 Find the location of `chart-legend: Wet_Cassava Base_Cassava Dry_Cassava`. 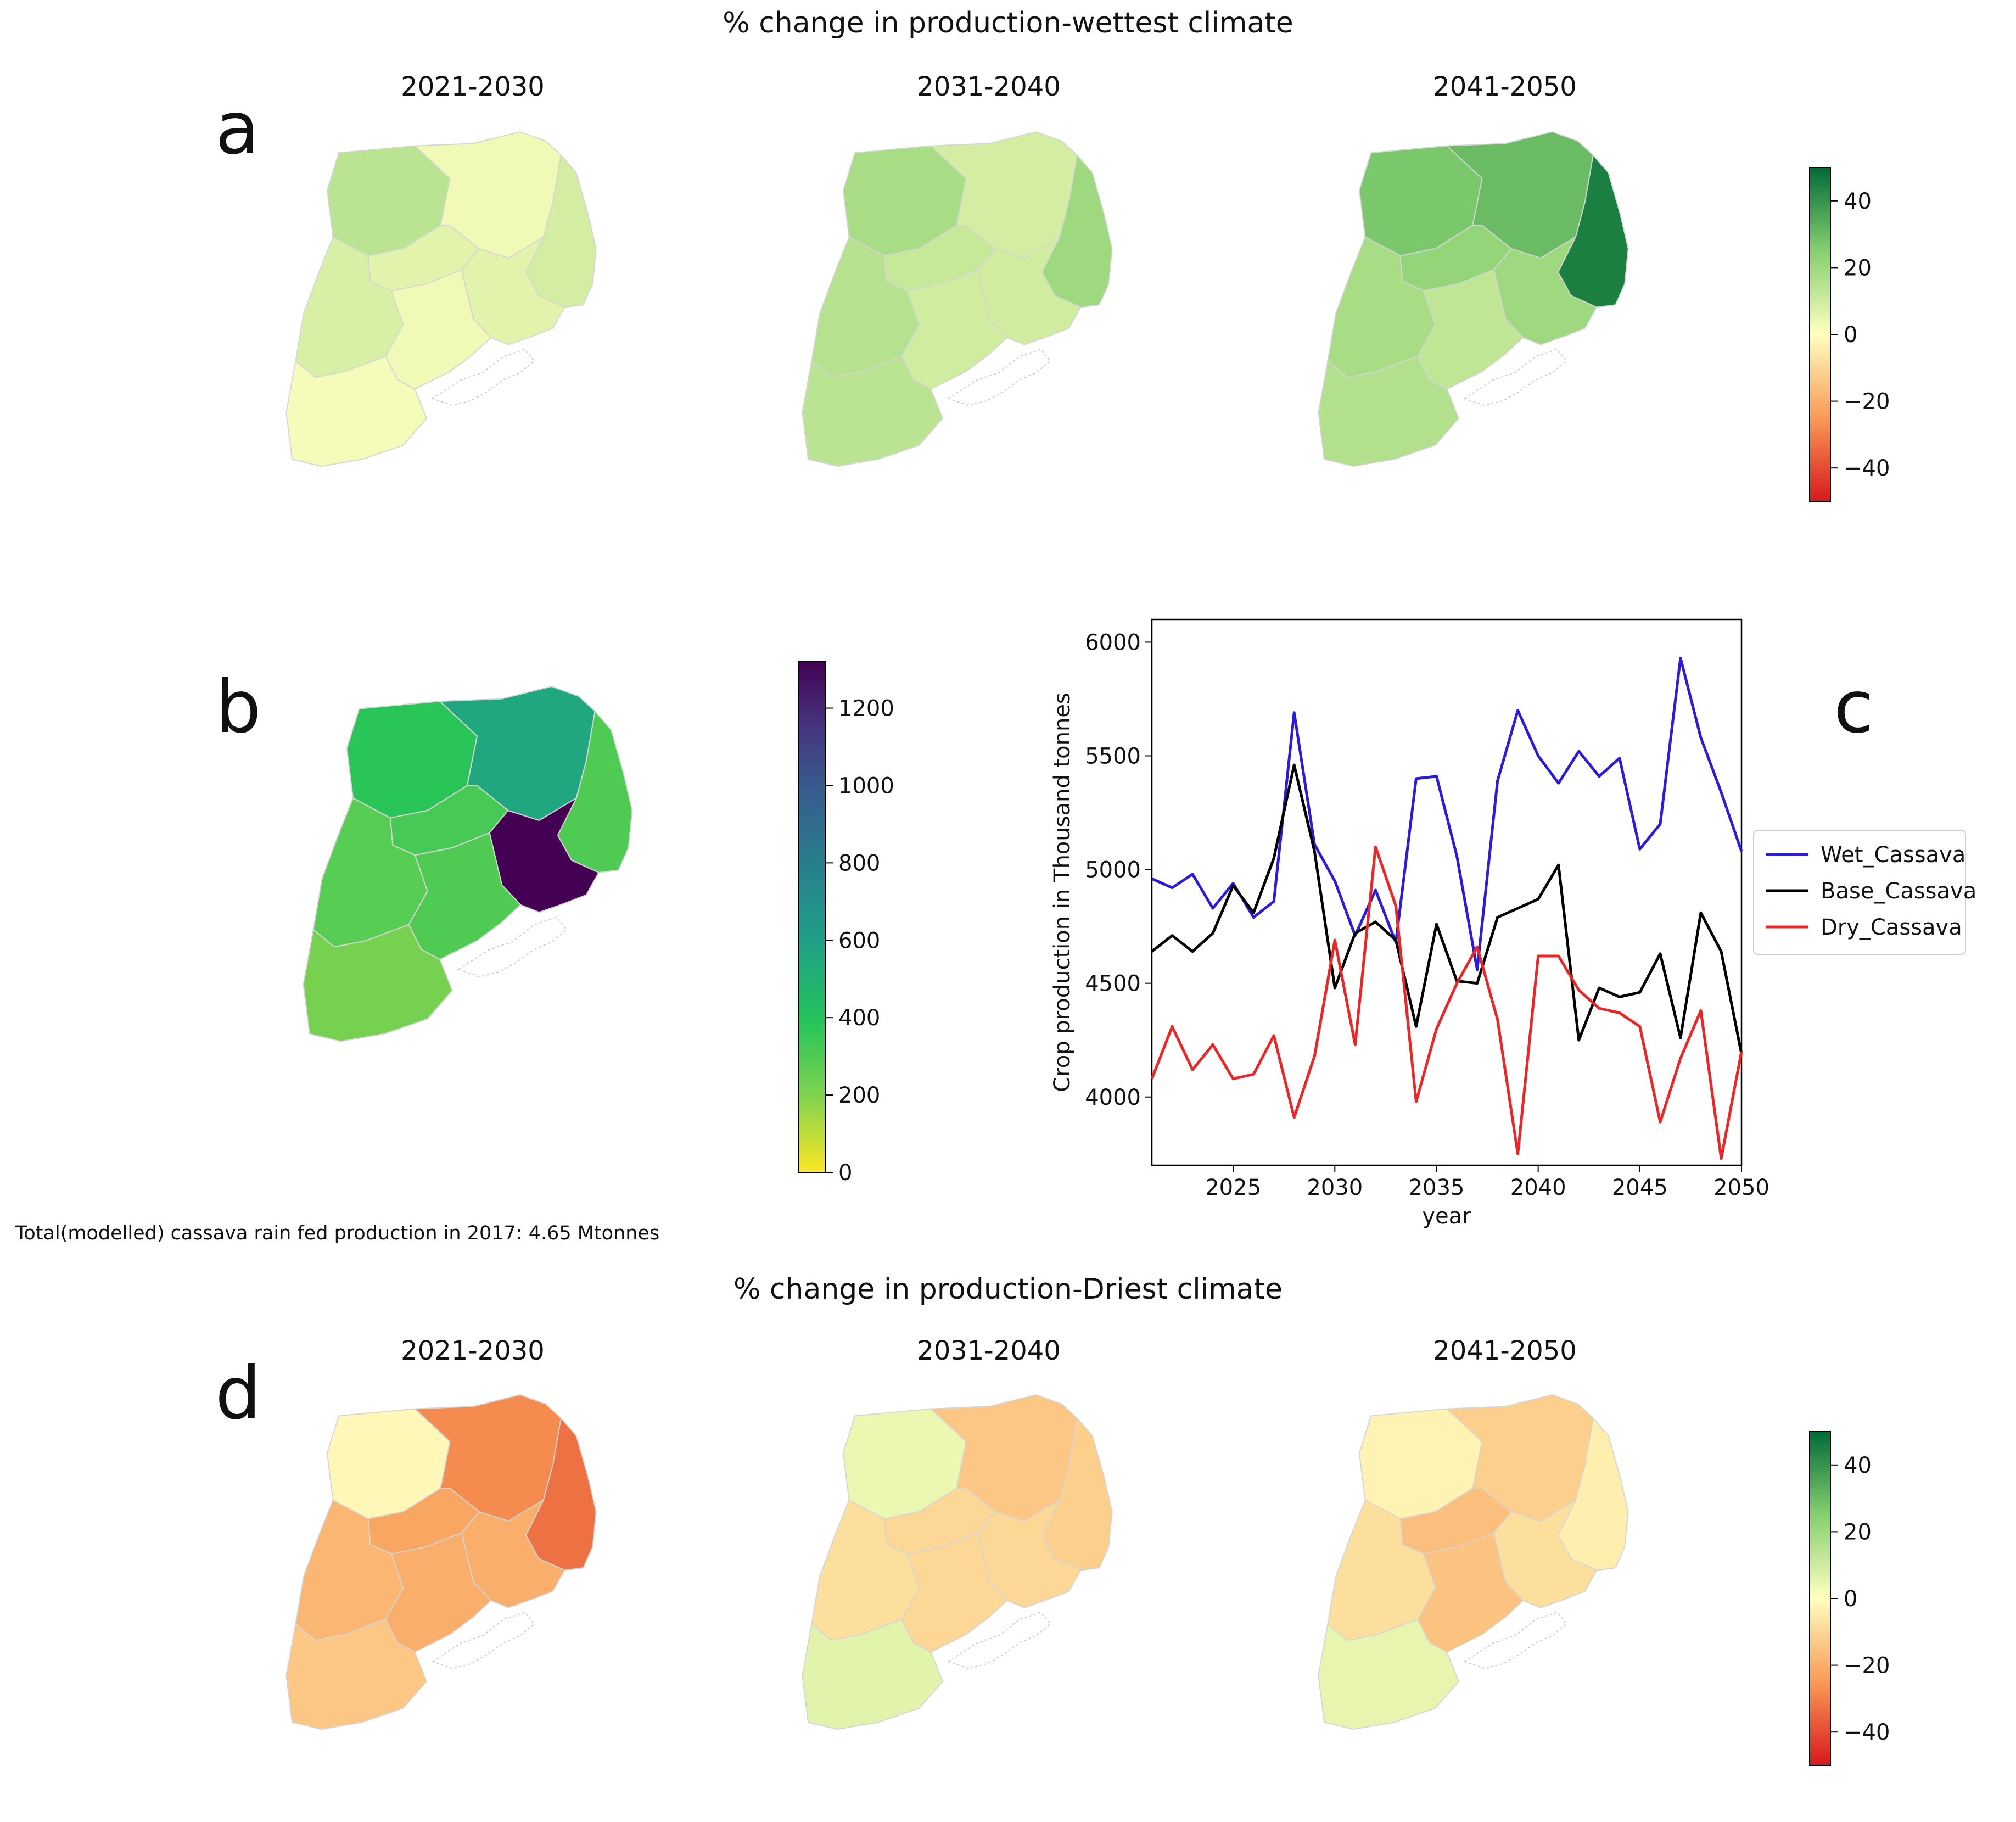

chart-legend: Wet_Cassava Base_Cassava Dry_Cassava is located at coordinates (1865, 893).